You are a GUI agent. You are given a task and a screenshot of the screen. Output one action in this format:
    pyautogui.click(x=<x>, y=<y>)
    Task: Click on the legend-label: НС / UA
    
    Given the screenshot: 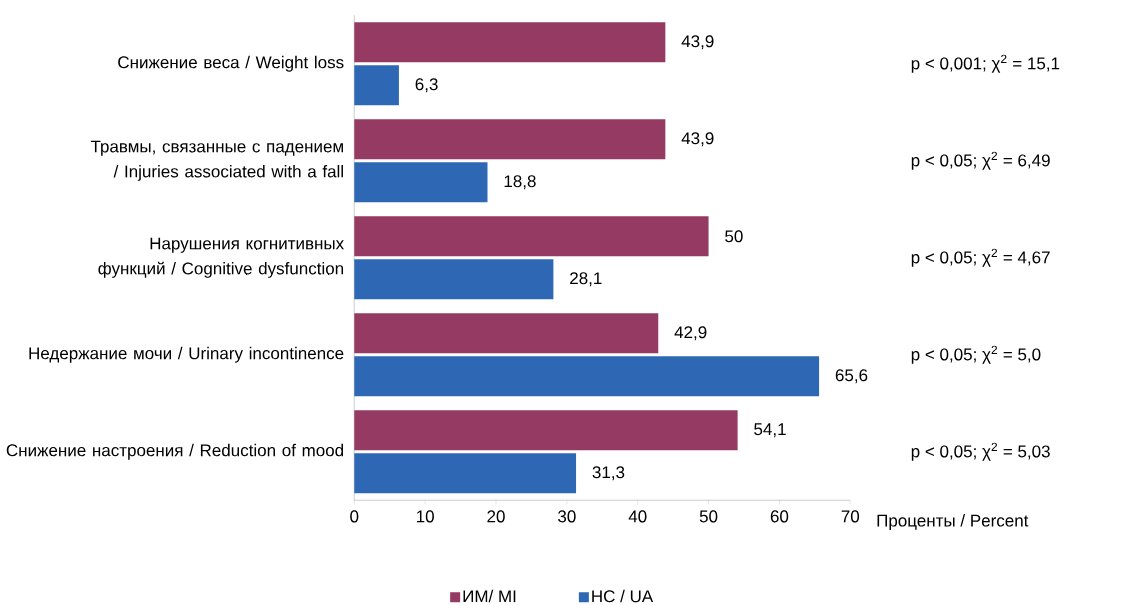 What is the action you would take?
    pyautogui.click(x=623, y=596)
    